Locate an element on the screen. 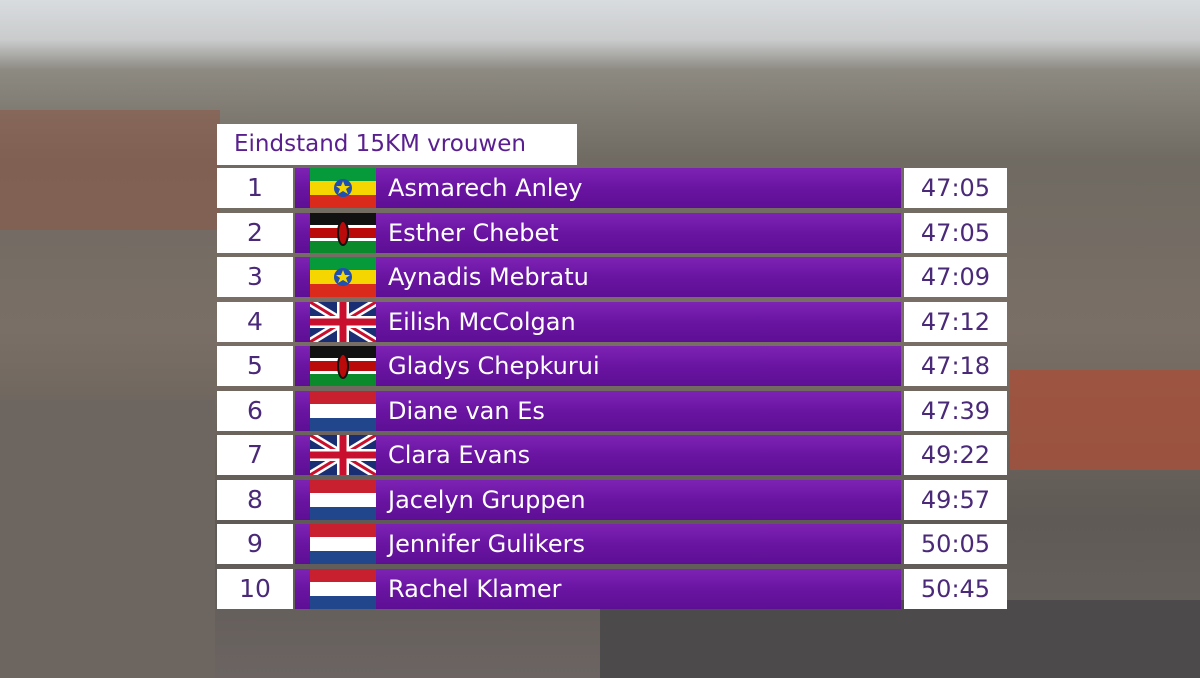 This screenshot has height=678, width=1200. rank-cell: 10 is located at coordinates (255, 588).